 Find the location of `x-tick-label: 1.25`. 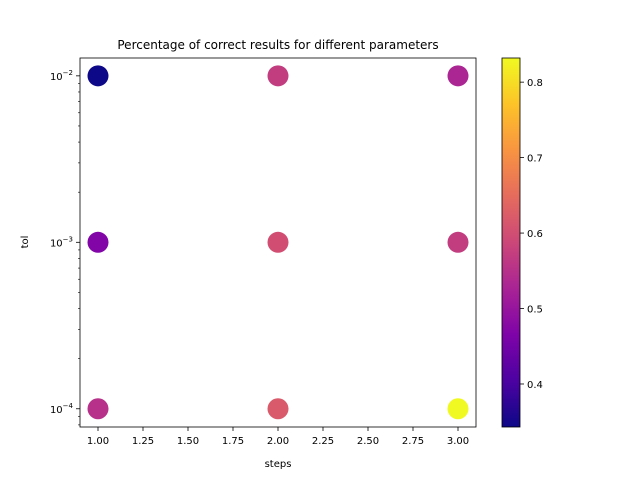

x-tick-label: 1.25 is located at coordinates (143, 441).